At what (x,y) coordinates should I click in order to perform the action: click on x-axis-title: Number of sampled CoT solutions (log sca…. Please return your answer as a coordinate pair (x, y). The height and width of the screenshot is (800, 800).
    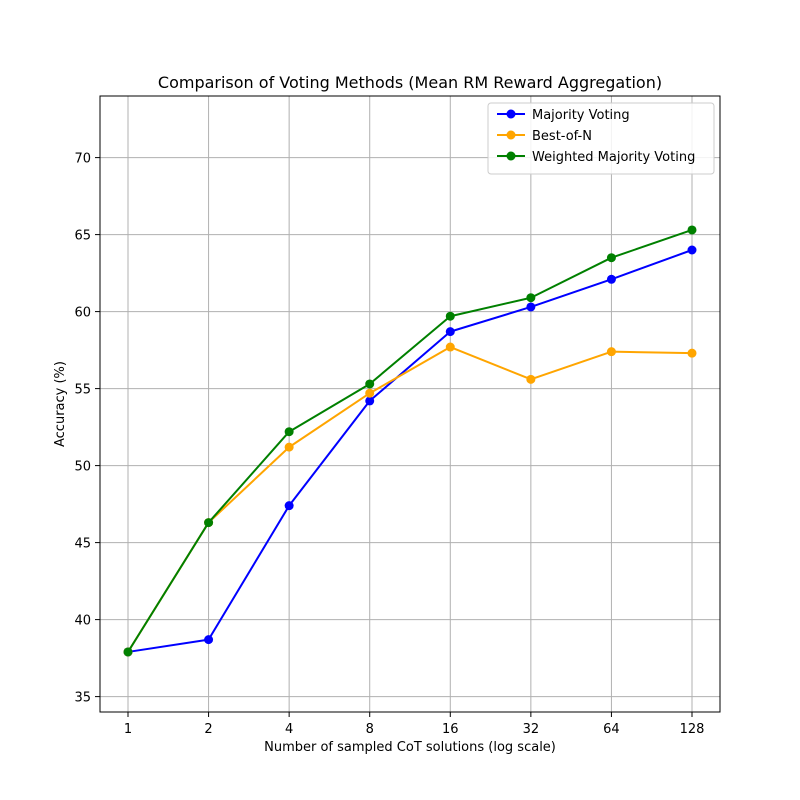
    Looking at the image, I should click on (410, 747).